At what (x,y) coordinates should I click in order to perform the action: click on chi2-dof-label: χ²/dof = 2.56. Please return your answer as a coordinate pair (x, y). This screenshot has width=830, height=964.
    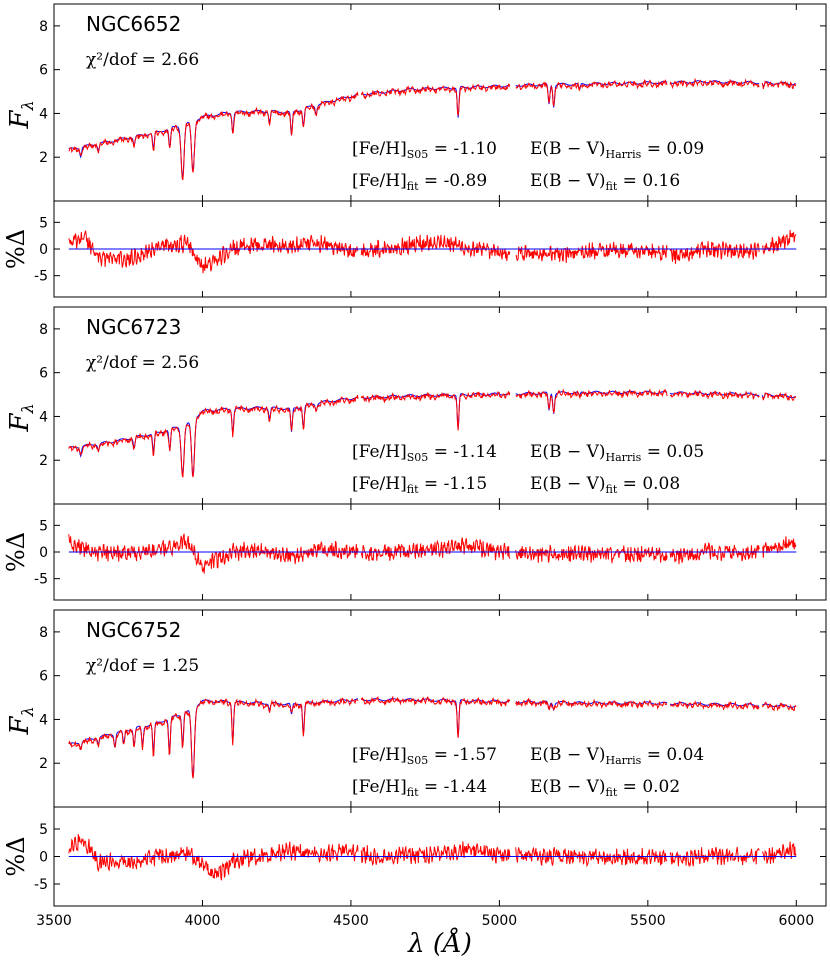
    Looking at the image, I should click on (142, 363).